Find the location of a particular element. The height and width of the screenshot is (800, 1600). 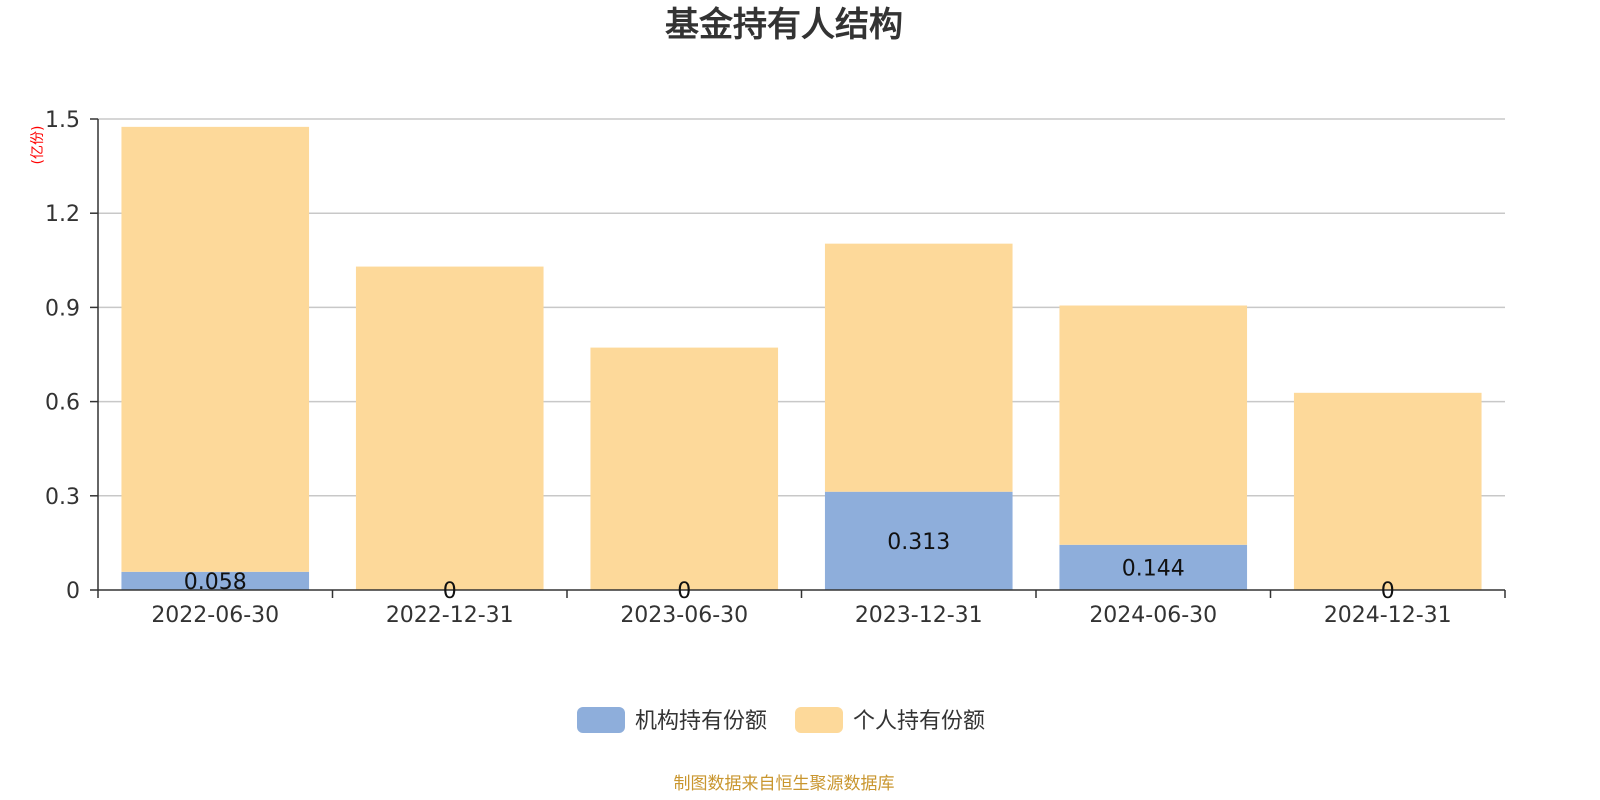

x-tick-label: 2023-06-30 is located at coordinates (684, 615).